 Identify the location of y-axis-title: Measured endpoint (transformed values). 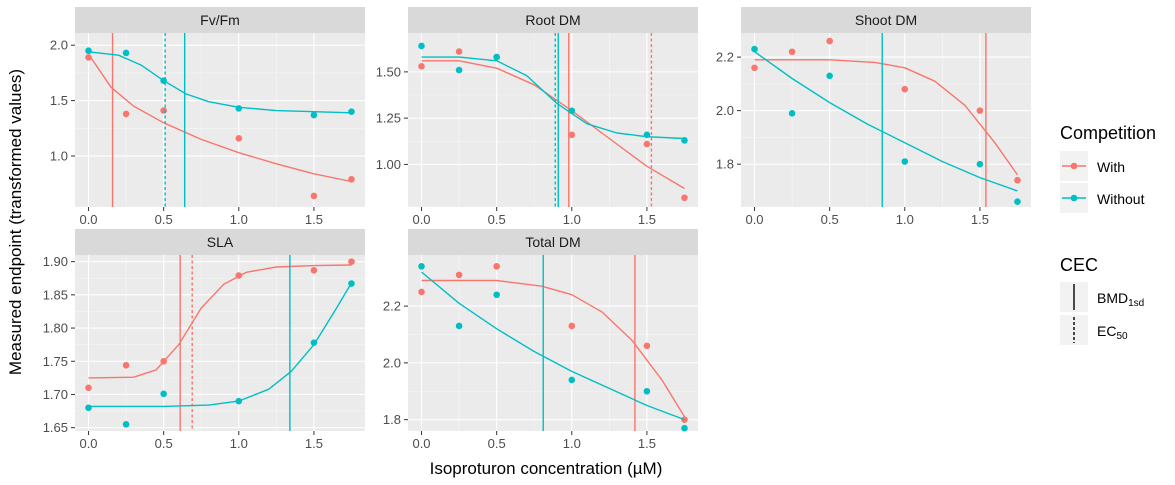
(15, 222).